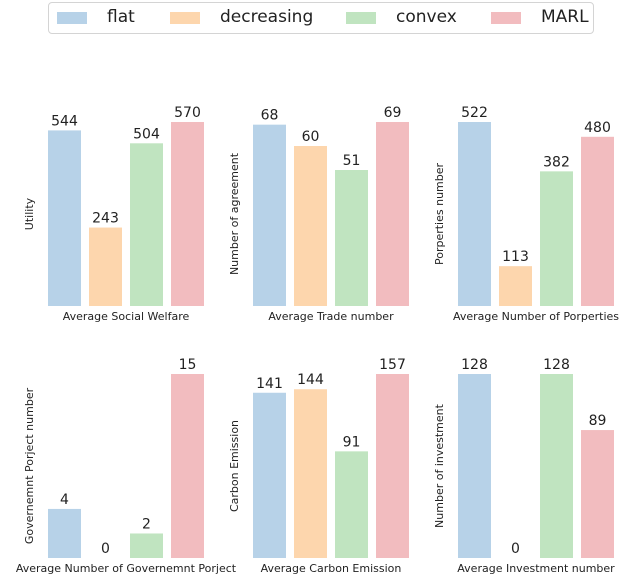 This screenshot has height=581, width=621. Describe the element at coordinates (267, 17) in the screenshot. I see `legend-label: decreasing` at that location.